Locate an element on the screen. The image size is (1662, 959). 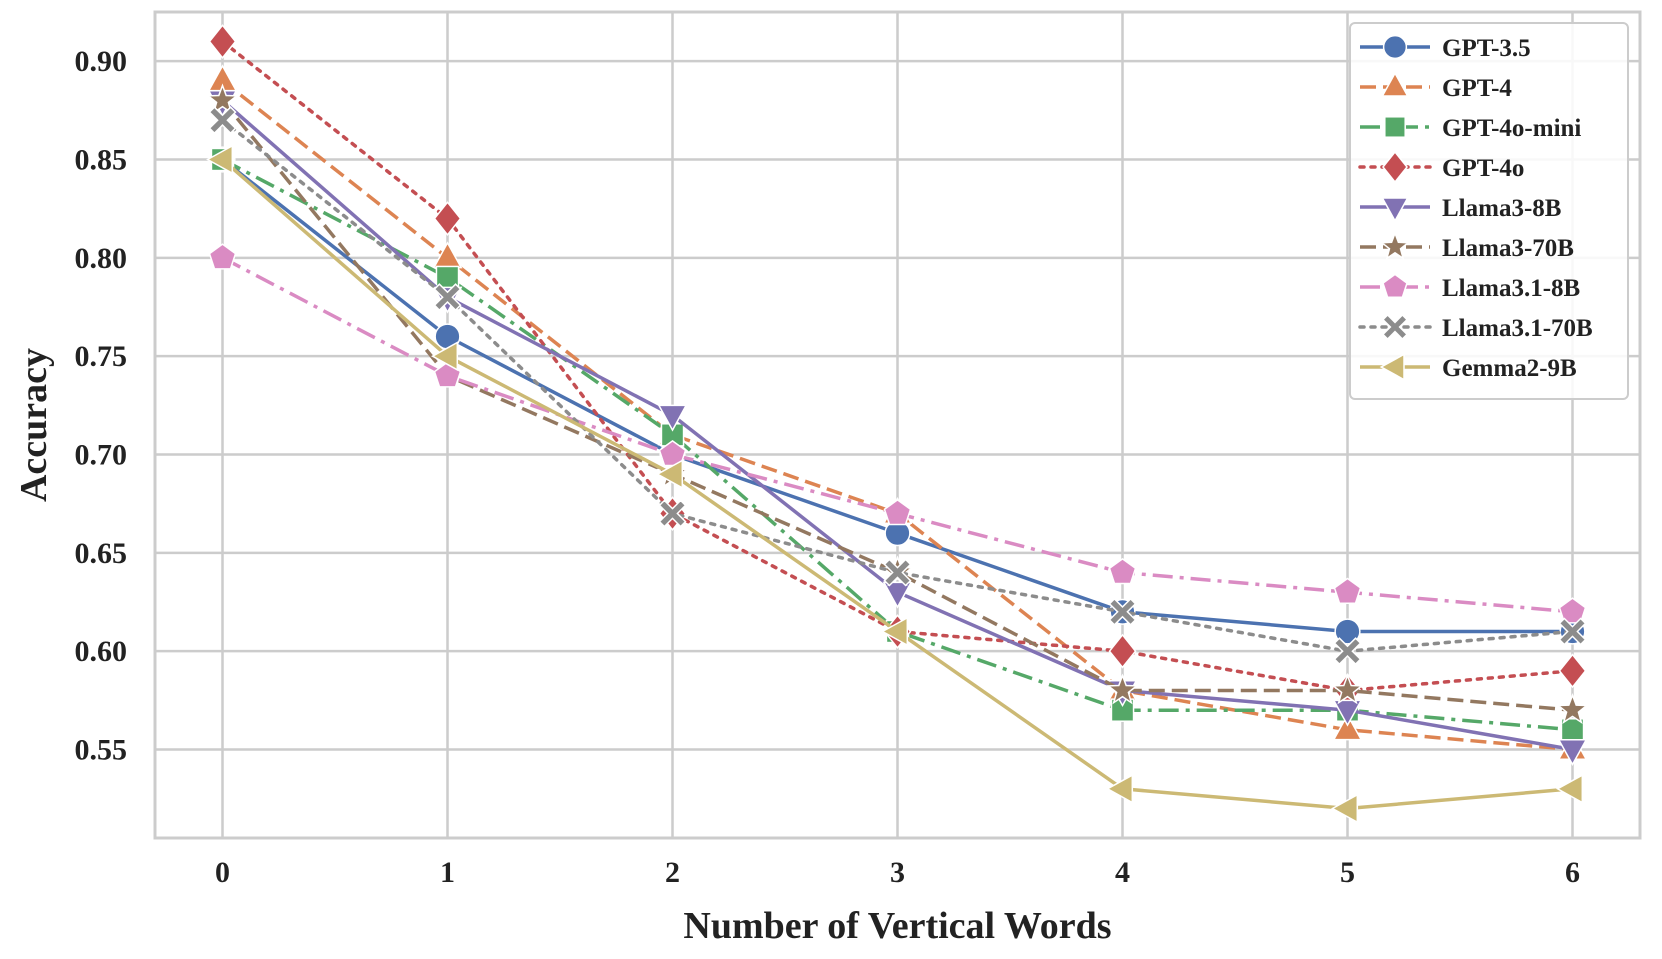
y-axis-title: Accuracy is located at coordinates (34, 425).